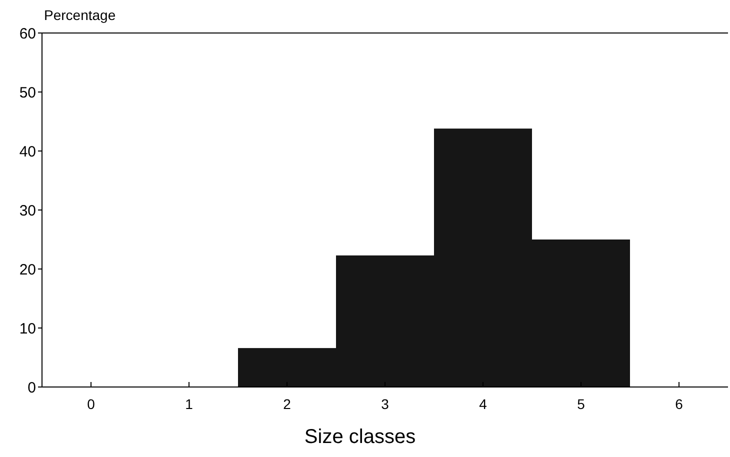  What do you see at coordinates (27, 329) in the screenshot?
I see `y-tick-label: 10` at bounding box center [27, 329].